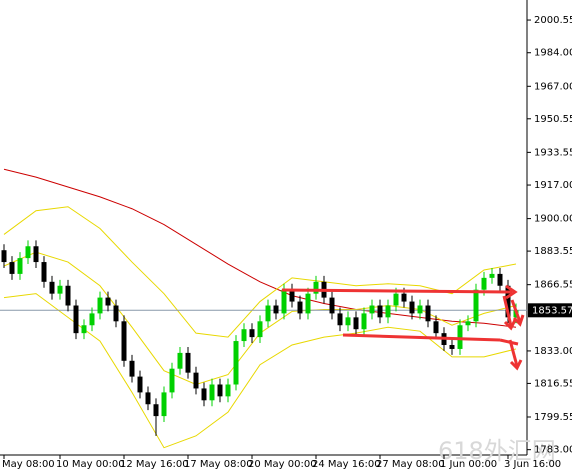  Describe the element at coordinates (497, 451) in the screenshot. I see `watermark: 618外汇网` at that location.